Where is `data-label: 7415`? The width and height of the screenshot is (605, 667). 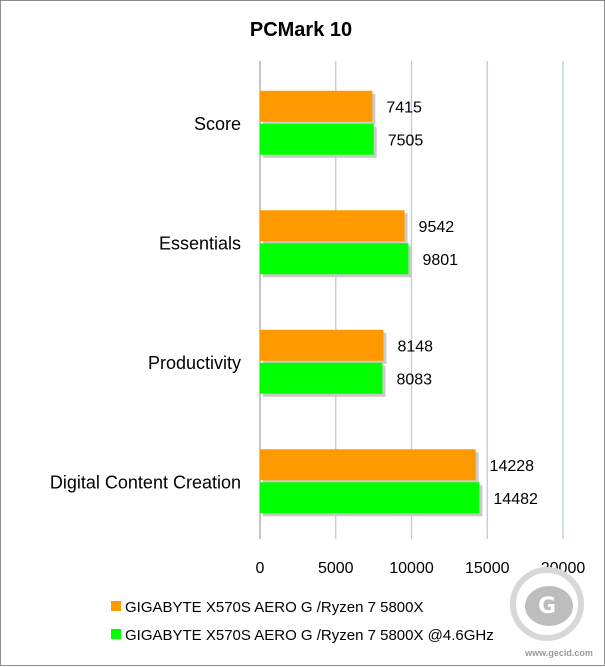 data-label: 7415 is located at coordinates (404, 107).